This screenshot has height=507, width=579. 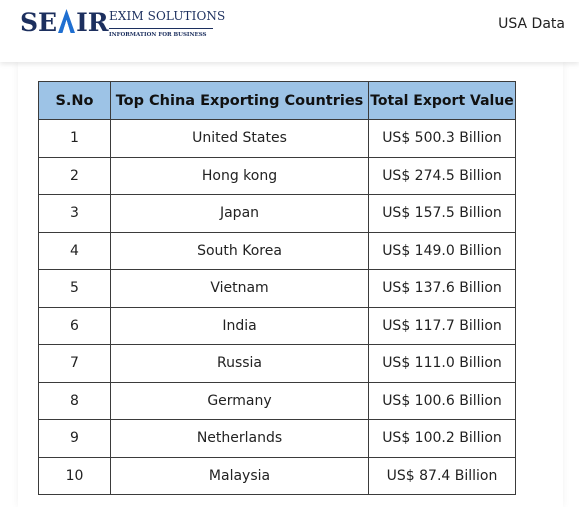 I want to click on table-row: 7 Russia US$ 111.0 Billion, so click(x=277, y=363).